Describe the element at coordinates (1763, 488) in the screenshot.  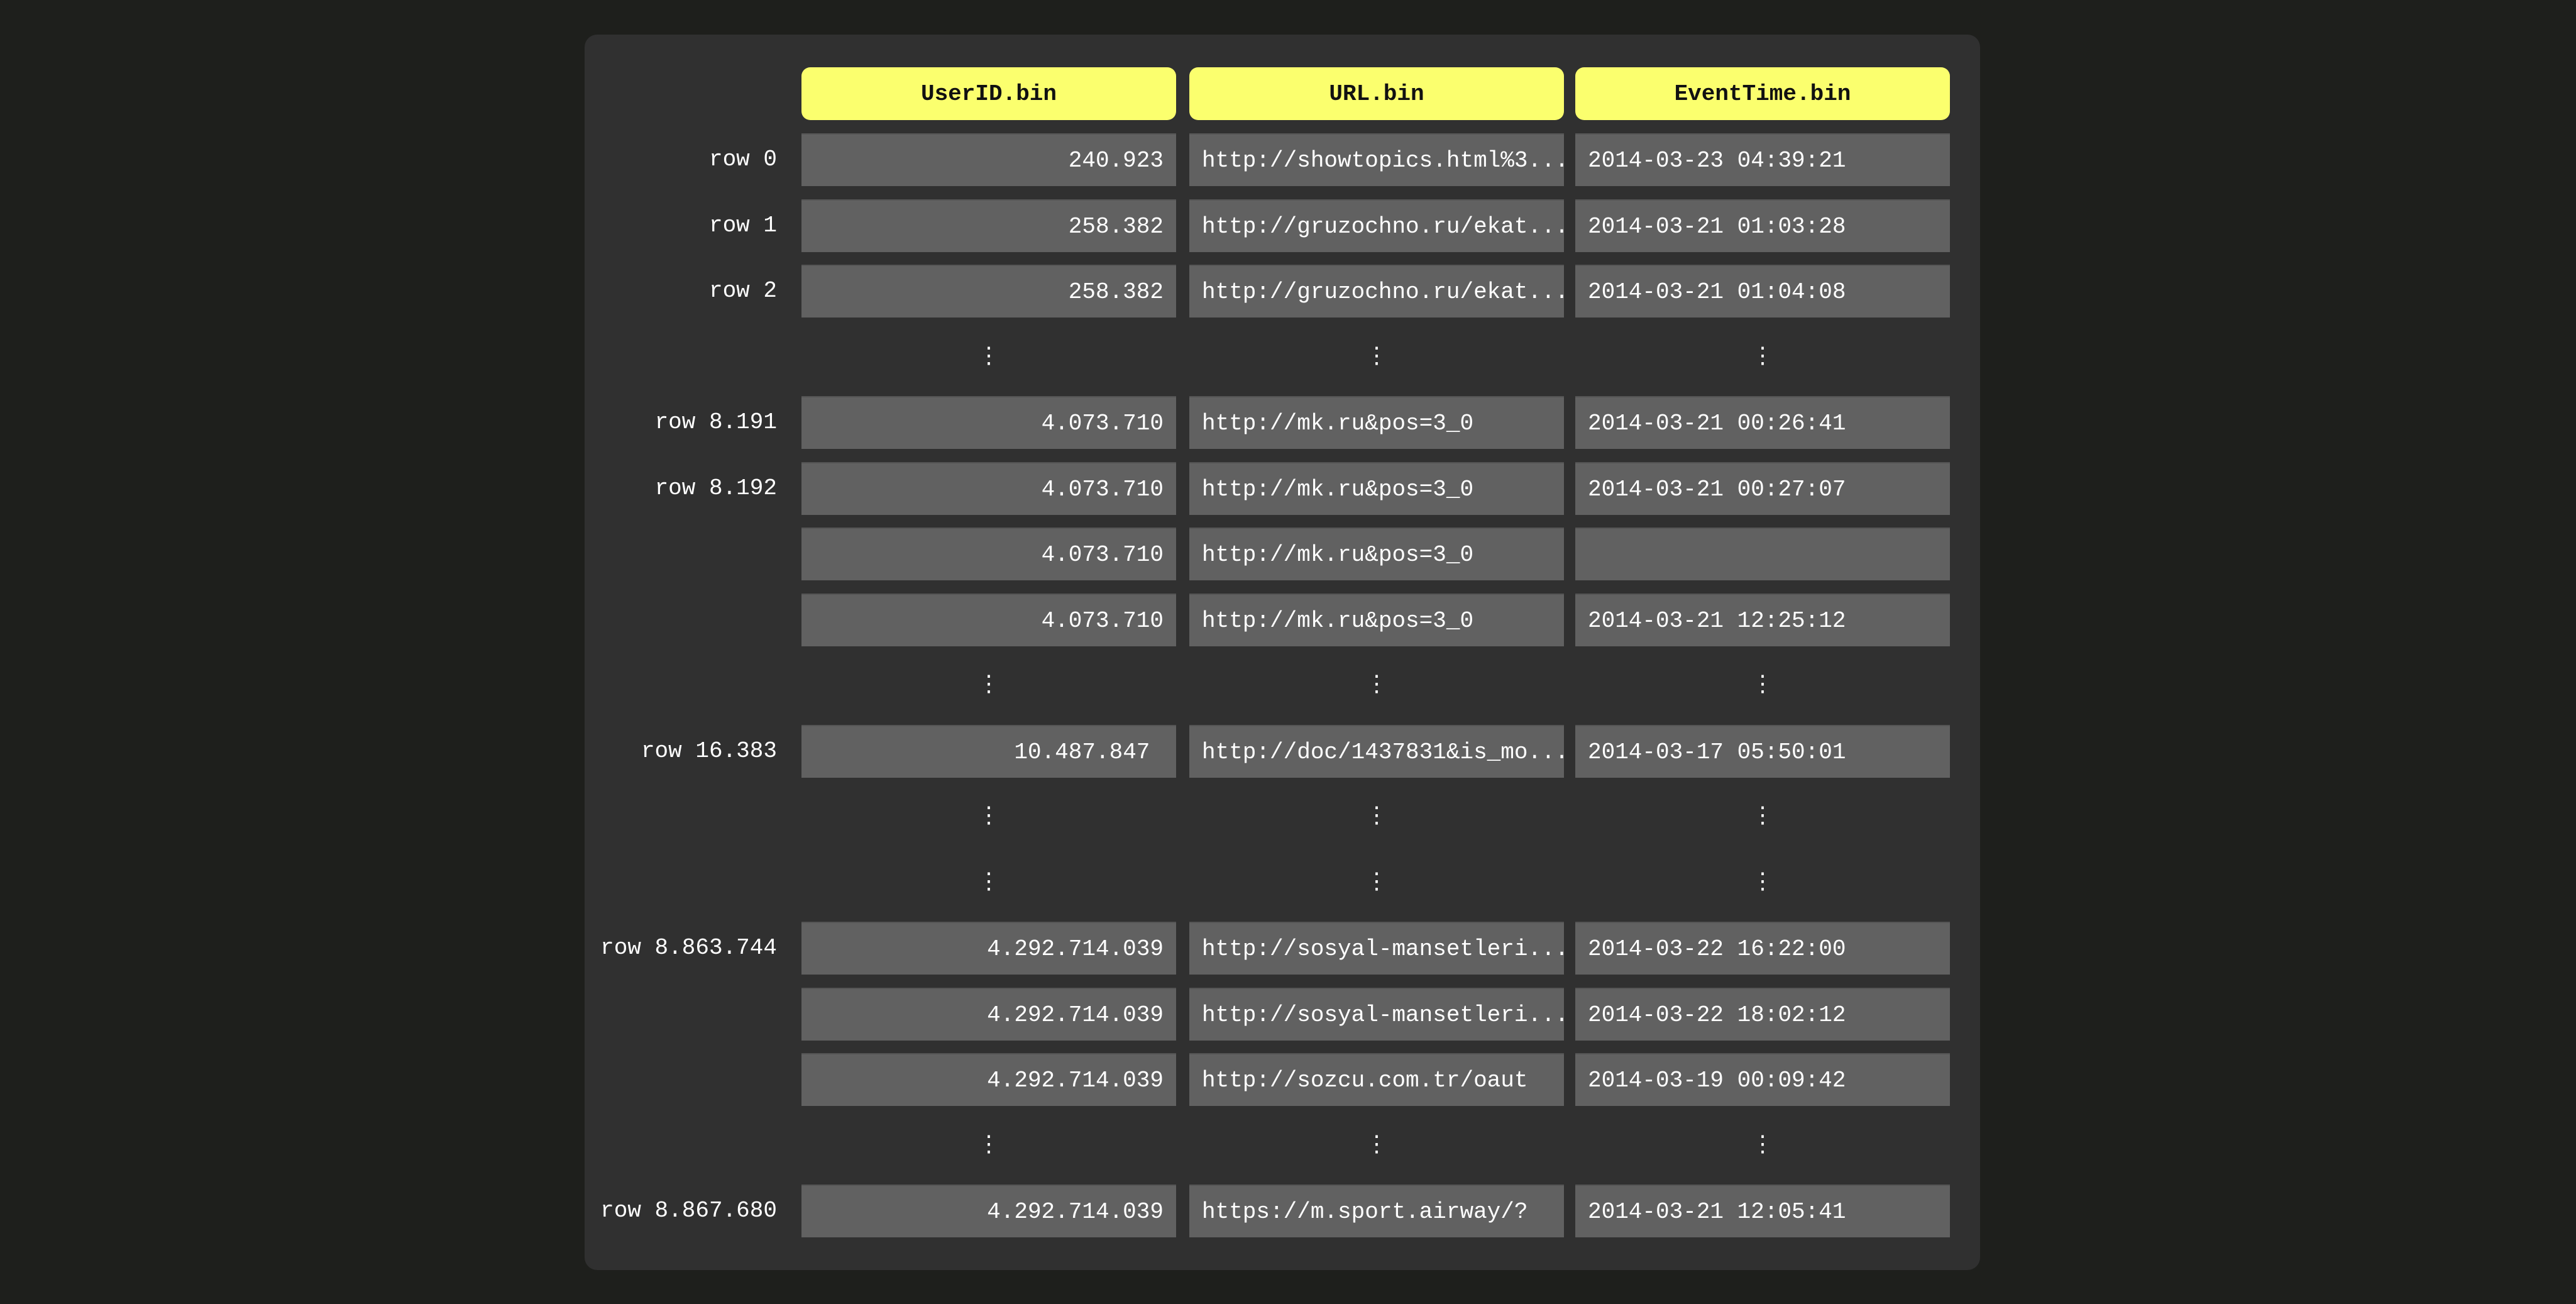
I see `eventtime-cell: 2014-03-21 00:27:07` at that location.